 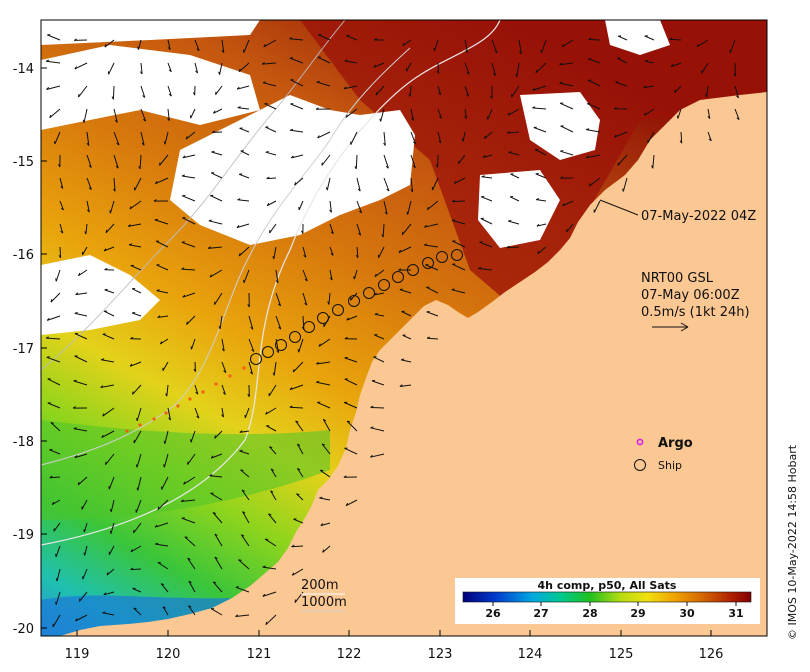 I want to click on legend-200m: 200m, so click(x=319, y=585).